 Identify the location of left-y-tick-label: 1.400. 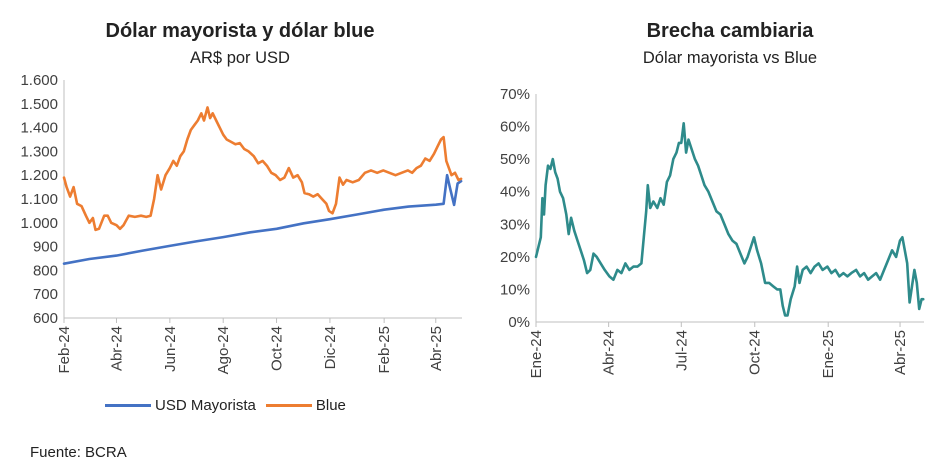
(39, 128).